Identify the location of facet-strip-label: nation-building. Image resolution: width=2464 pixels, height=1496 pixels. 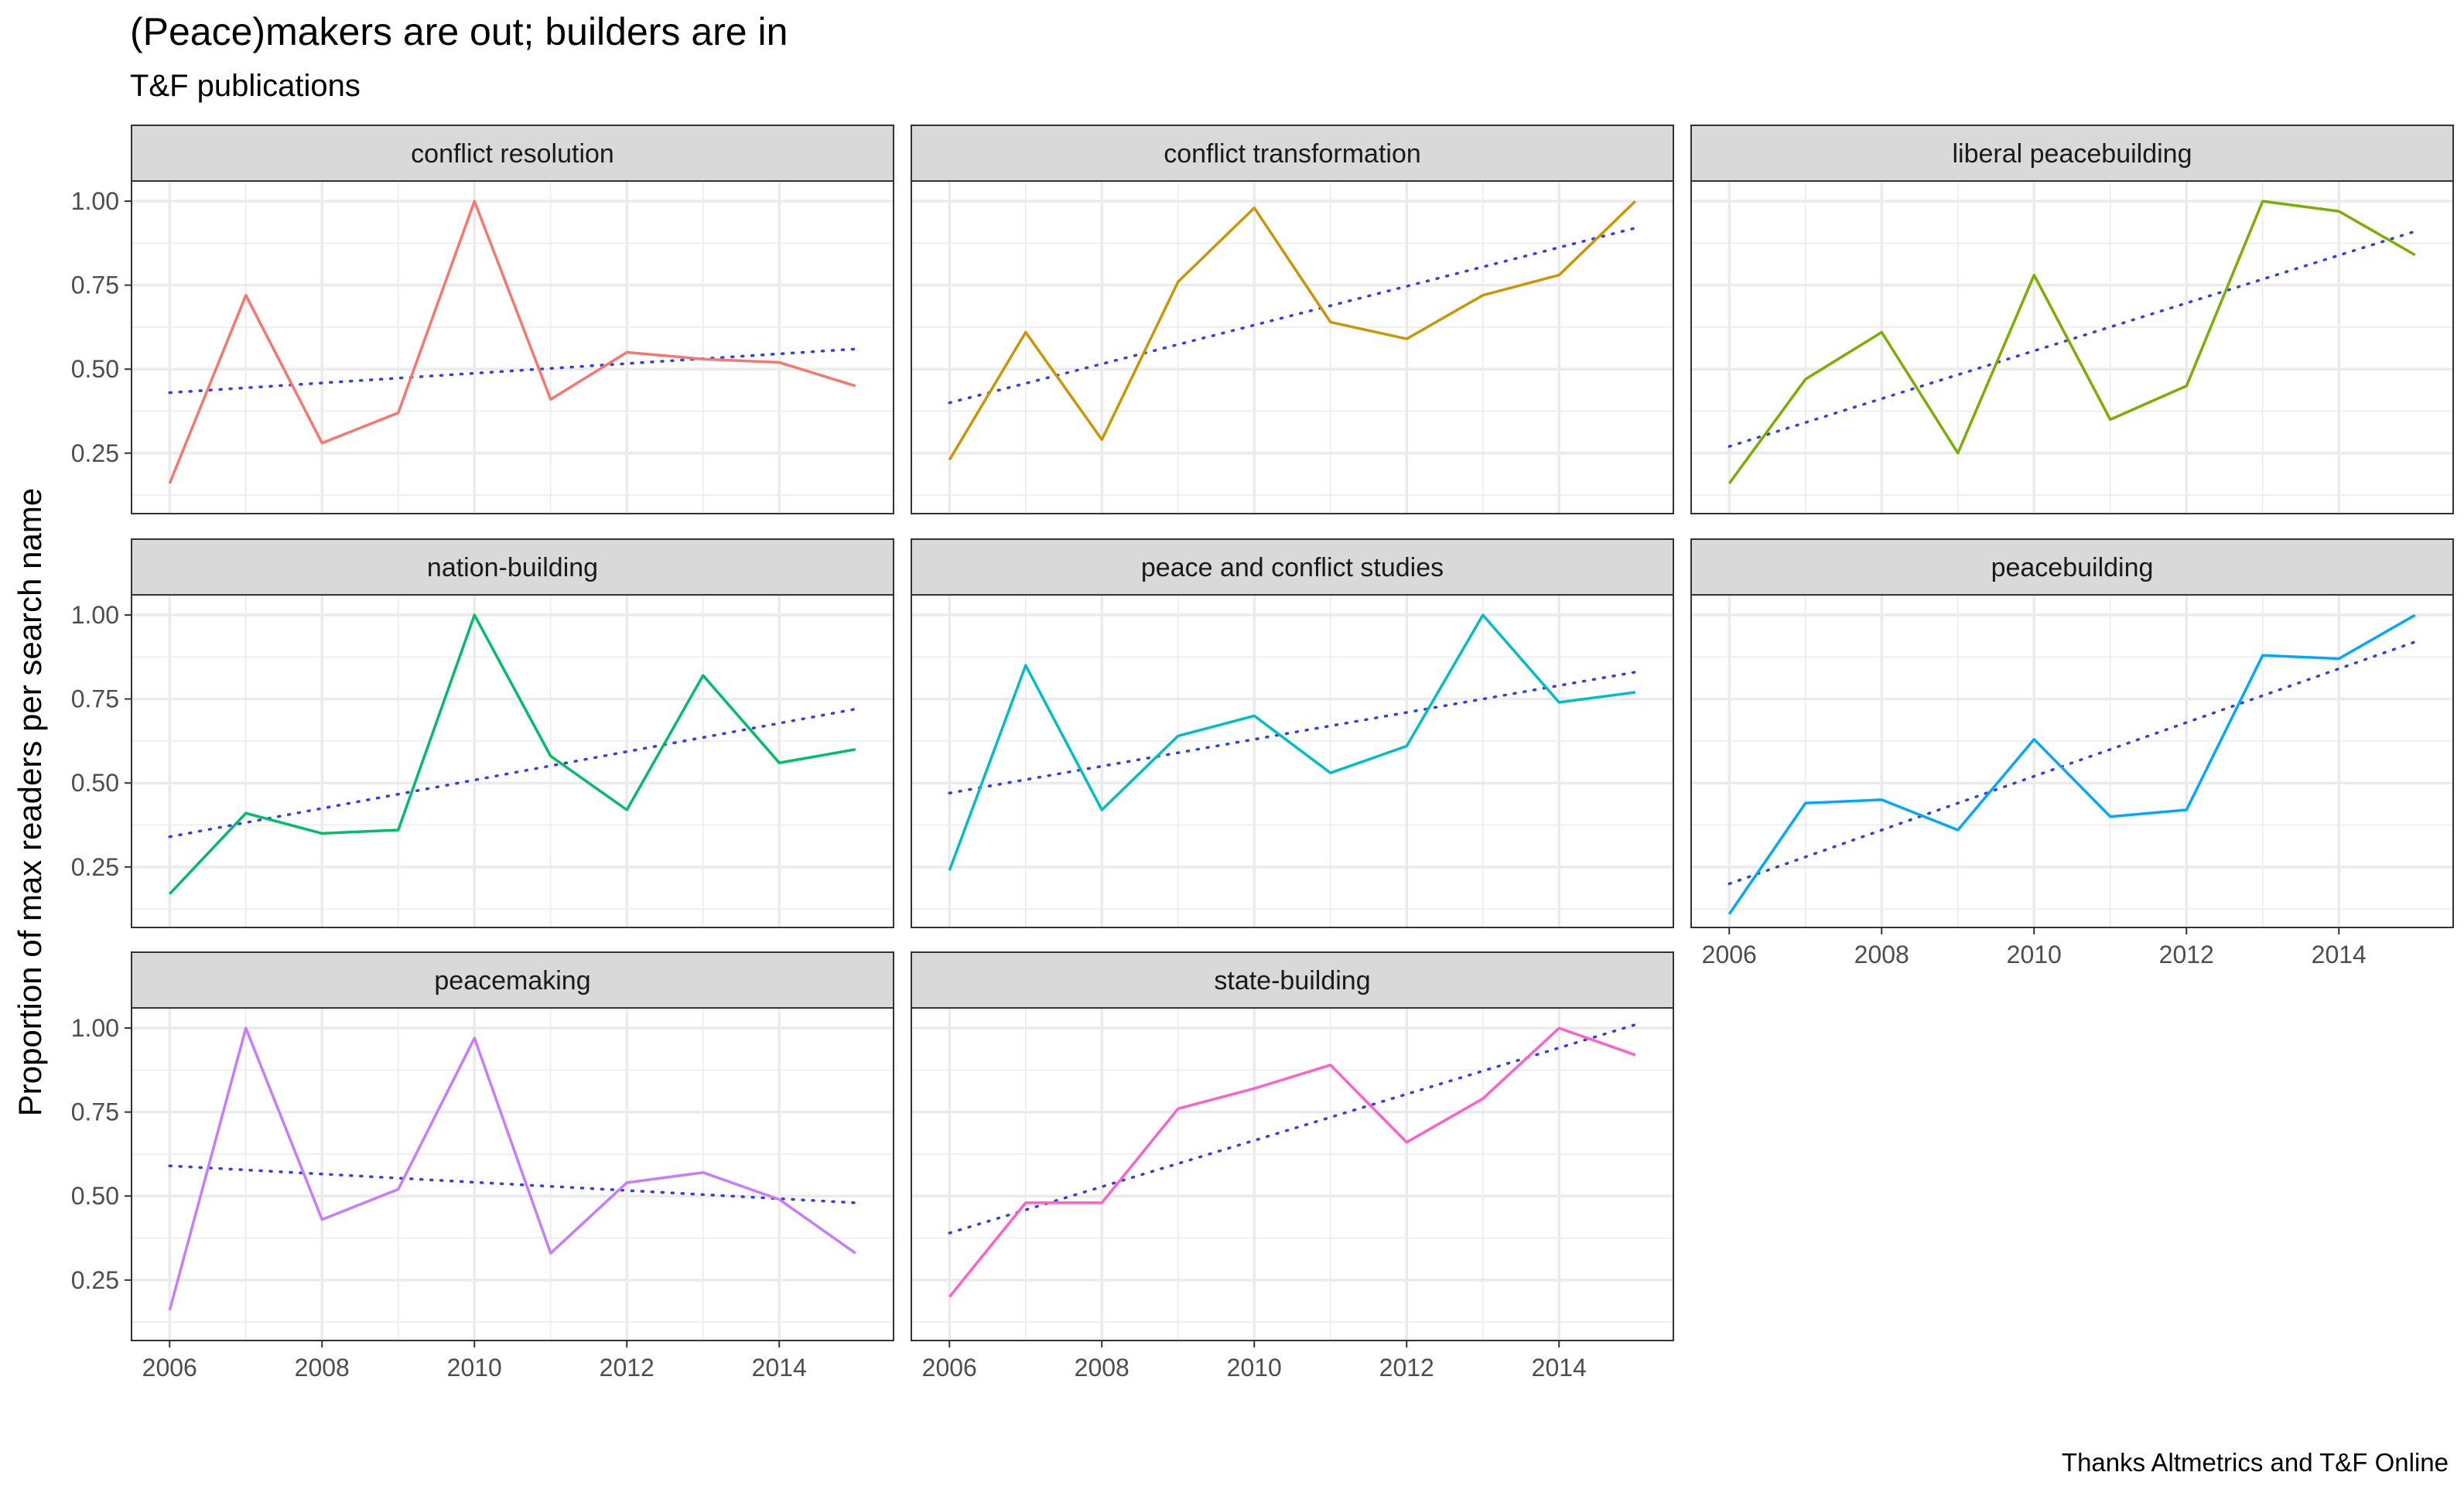
(513, 567).